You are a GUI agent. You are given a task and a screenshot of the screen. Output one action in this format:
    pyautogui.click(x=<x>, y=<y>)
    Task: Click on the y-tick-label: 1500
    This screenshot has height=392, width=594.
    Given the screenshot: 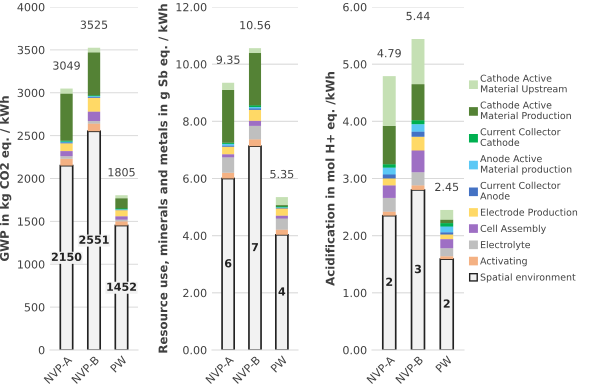 What is the action you would take?
    pyautogui.click(x=31, y=221)
    